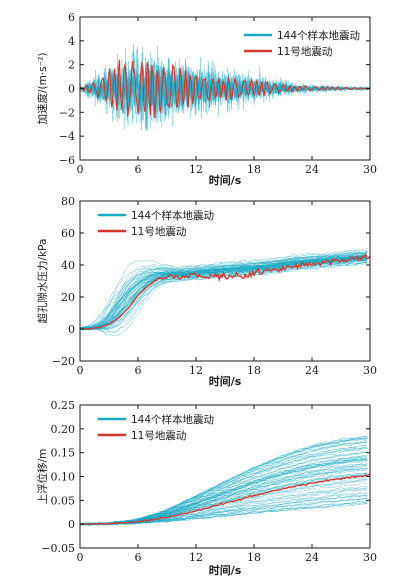 The width and height of the screenshot is (407, 587). Describe the element at coordinates (58, 548) in the screenshot. I see `y-tick-label: −0.05` at that location.